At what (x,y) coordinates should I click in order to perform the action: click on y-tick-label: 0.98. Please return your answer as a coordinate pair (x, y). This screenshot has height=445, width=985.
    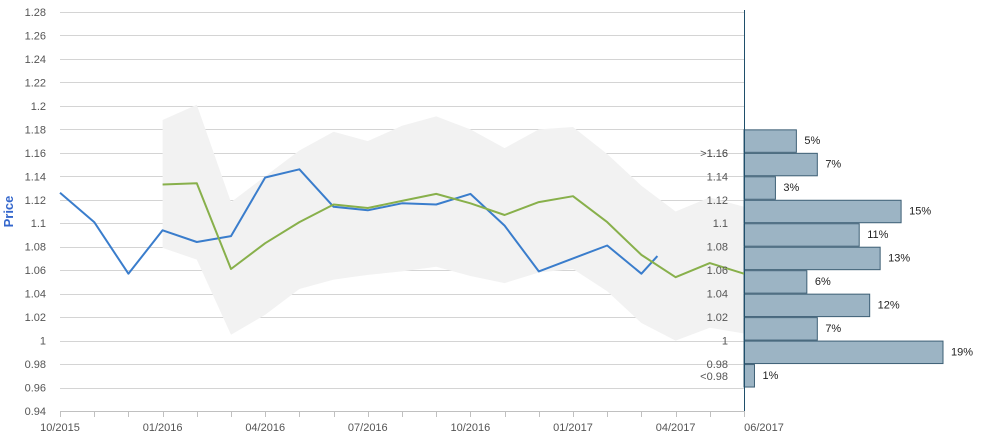
    Looking at the image, I should click on (35, 365).